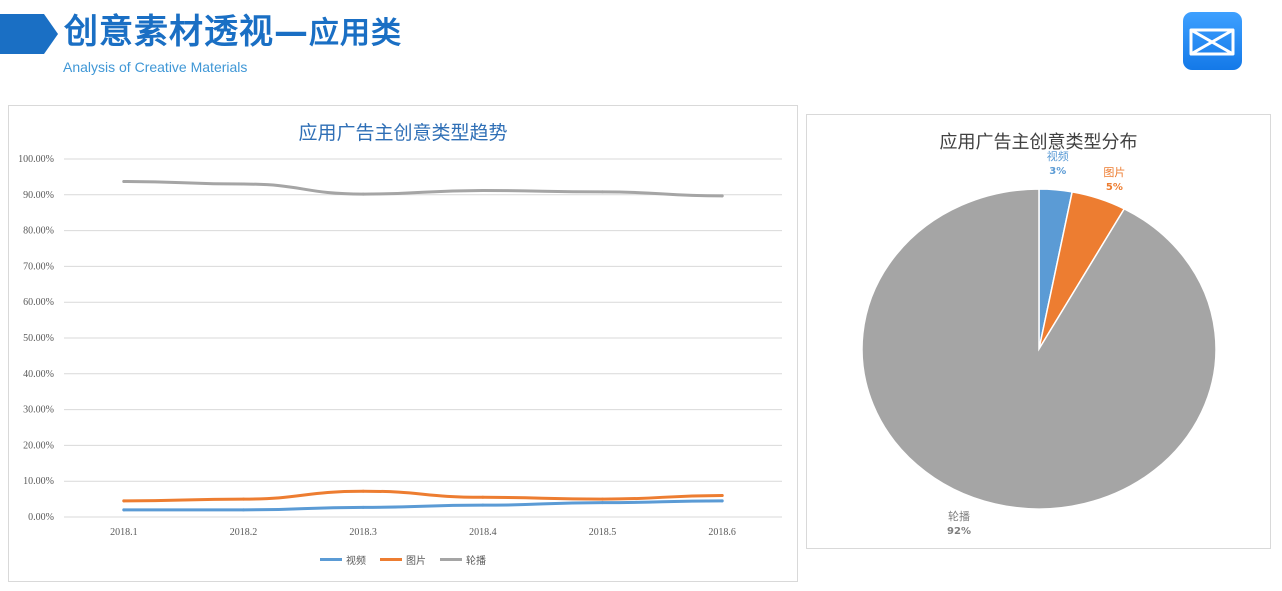 This screenshot has height=591, width=1282. What do you see at coordinates (36, 159) in the screenshot?
I see `y-tick-label: 100.00%` at bounding box center [36, 159].